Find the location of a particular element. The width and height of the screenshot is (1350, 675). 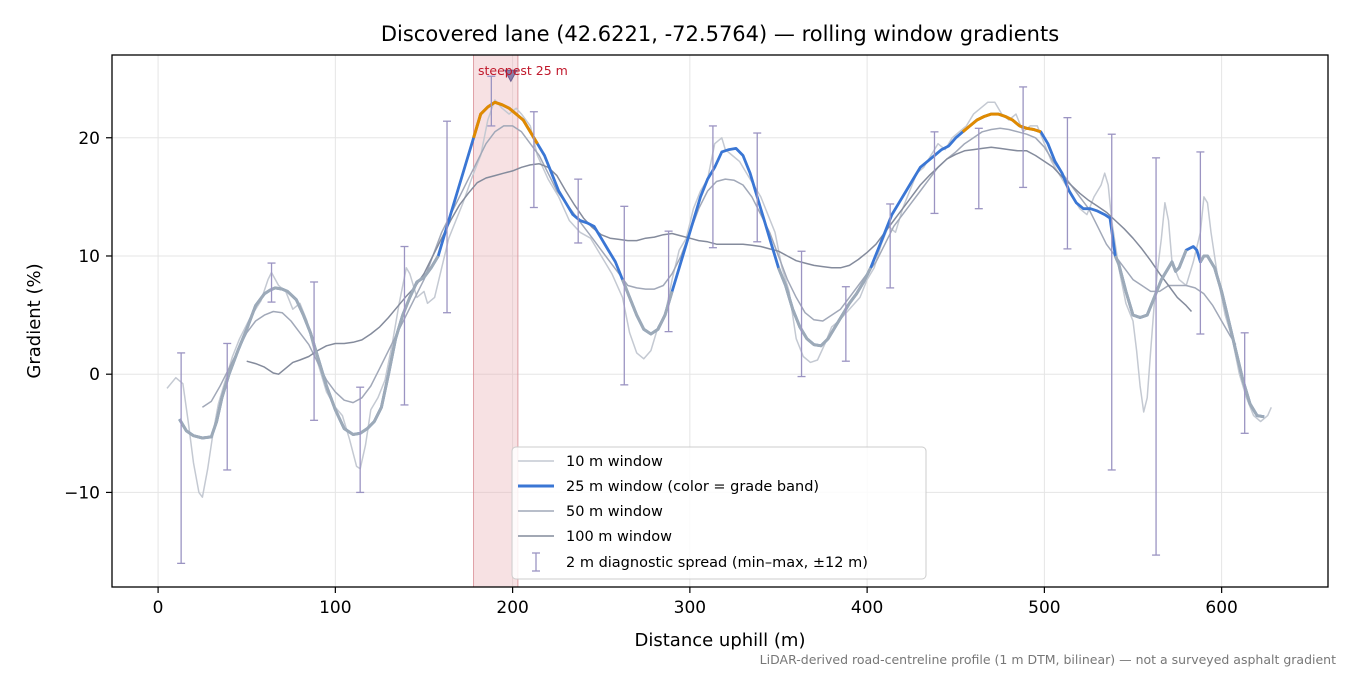

legend-label-w100: 100 m window is located at coordinates (619, 537).